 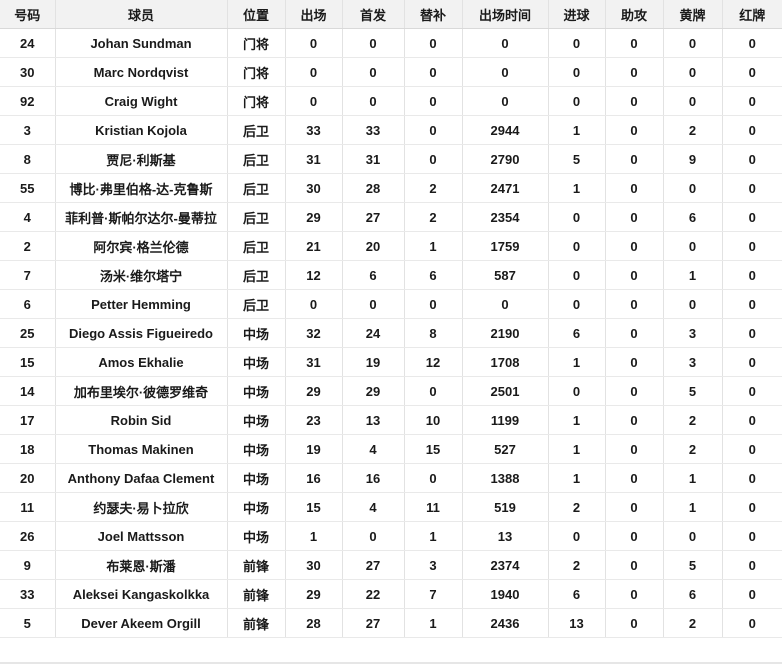 I want to click on table-row: 5 Dever Akeem Orgill 前锋 28 27 1 2436 13 0 2 0, so click(x=391, y=623).